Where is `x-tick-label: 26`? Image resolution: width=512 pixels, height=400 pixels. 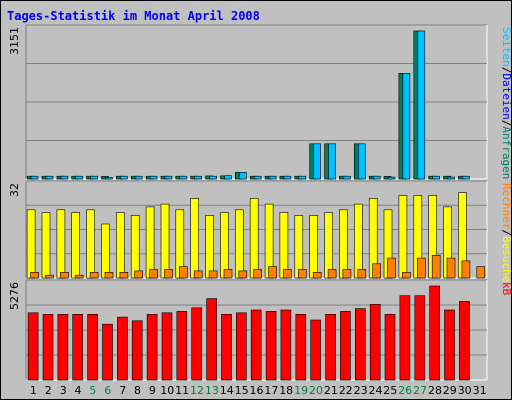
x-tick-label: 26 is located at coordinates (405, 390).